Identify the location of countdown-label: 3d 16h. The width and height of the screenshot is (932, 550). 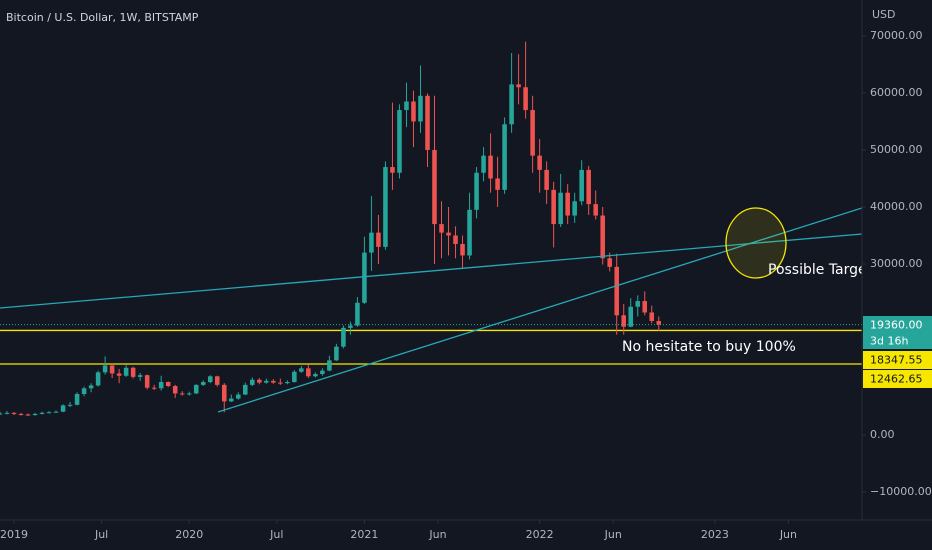
(889, 341).